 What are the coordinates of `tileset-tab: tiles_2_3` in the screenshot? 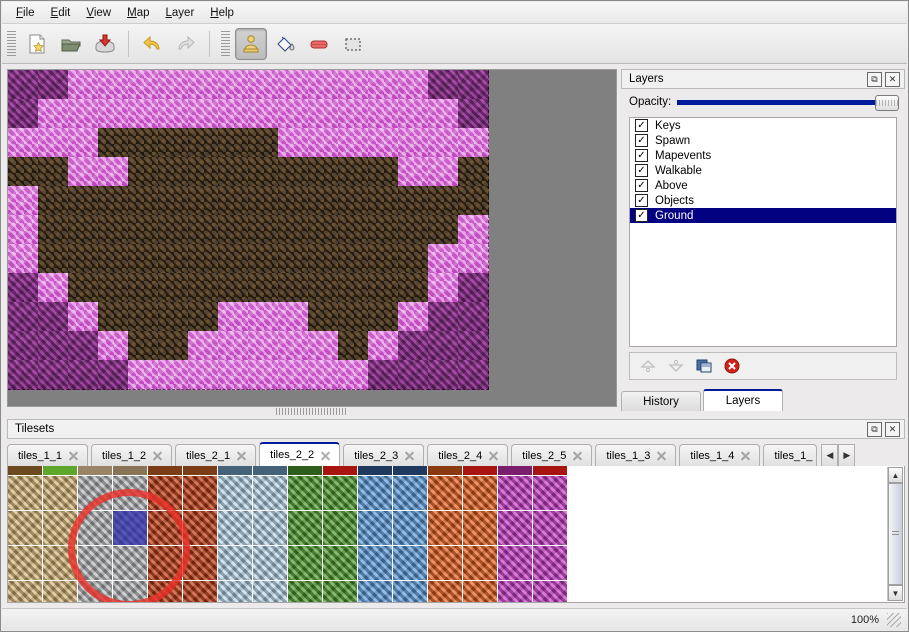 It's located at (384, 455).